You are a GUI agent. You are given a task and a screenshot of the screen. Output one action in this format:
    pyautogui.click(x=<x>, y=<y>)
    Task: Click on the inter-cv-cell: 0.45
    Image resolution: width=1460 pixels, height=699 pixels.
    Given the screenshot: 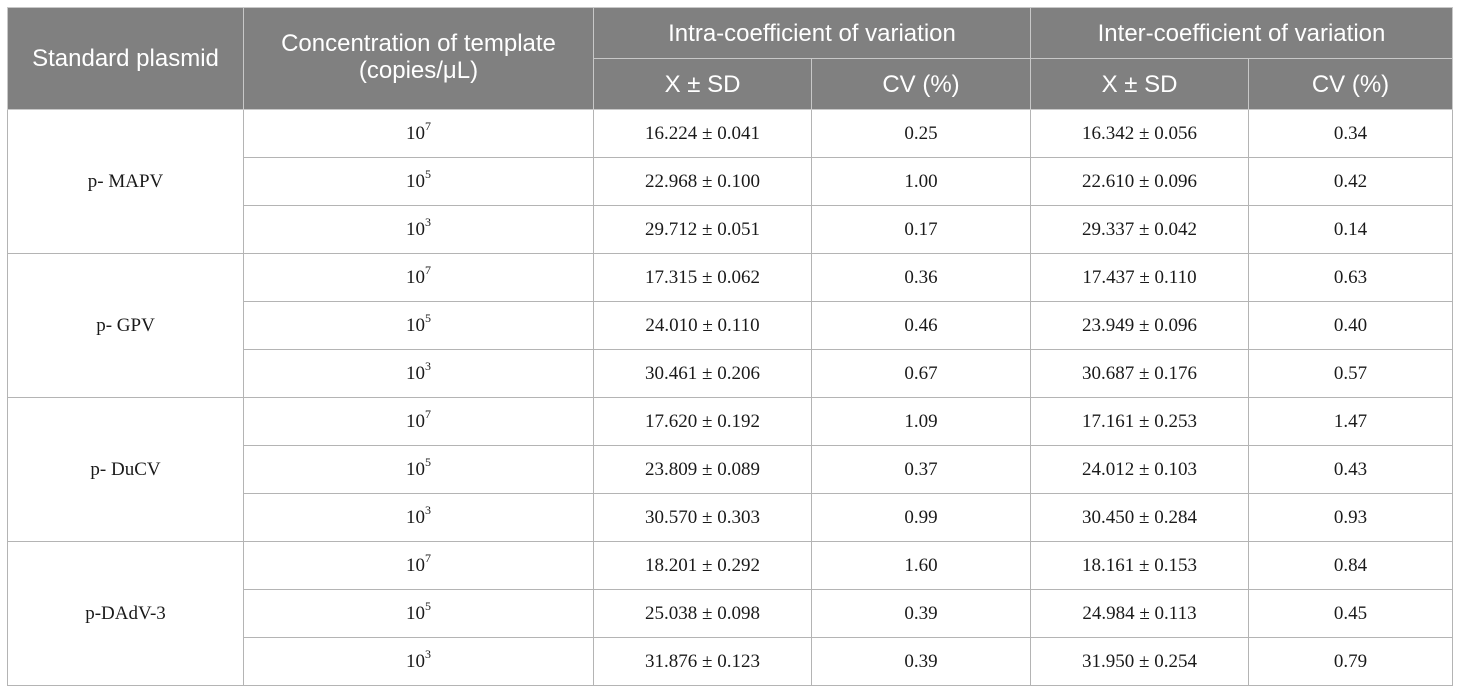 What is the action you would take?
    pyautogui.click(x=1350, y=613)
    